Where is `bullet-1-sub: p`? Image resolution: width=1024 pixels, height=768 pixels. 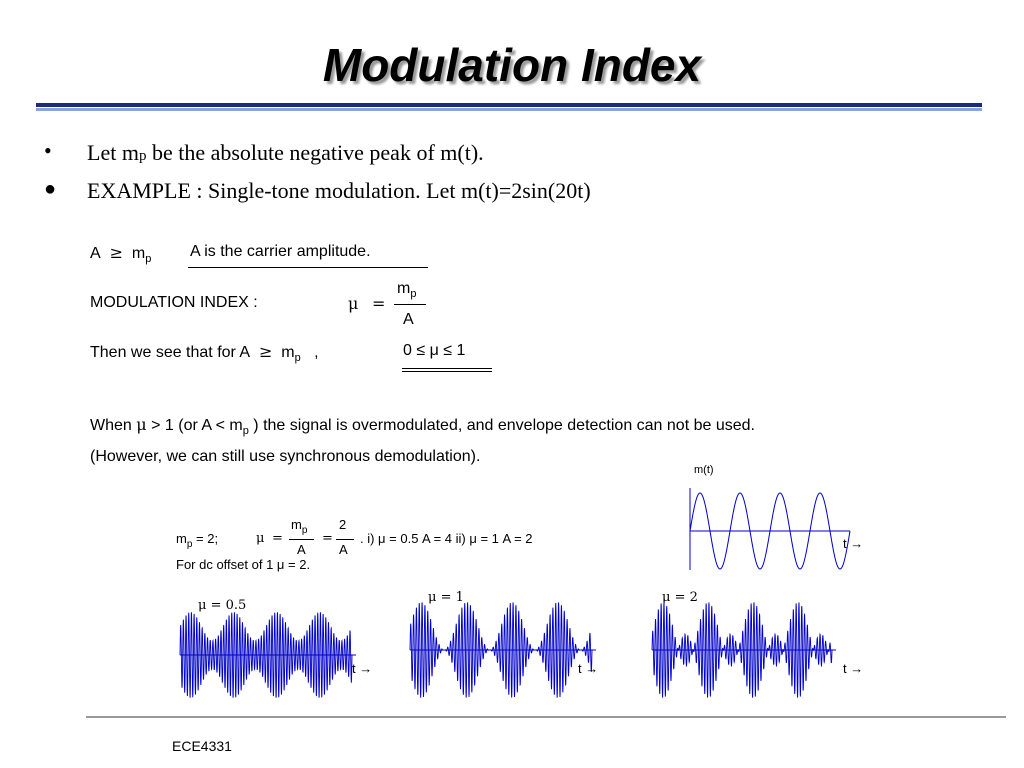
bullet-1-sub: p is located at coordinates (142, 156).